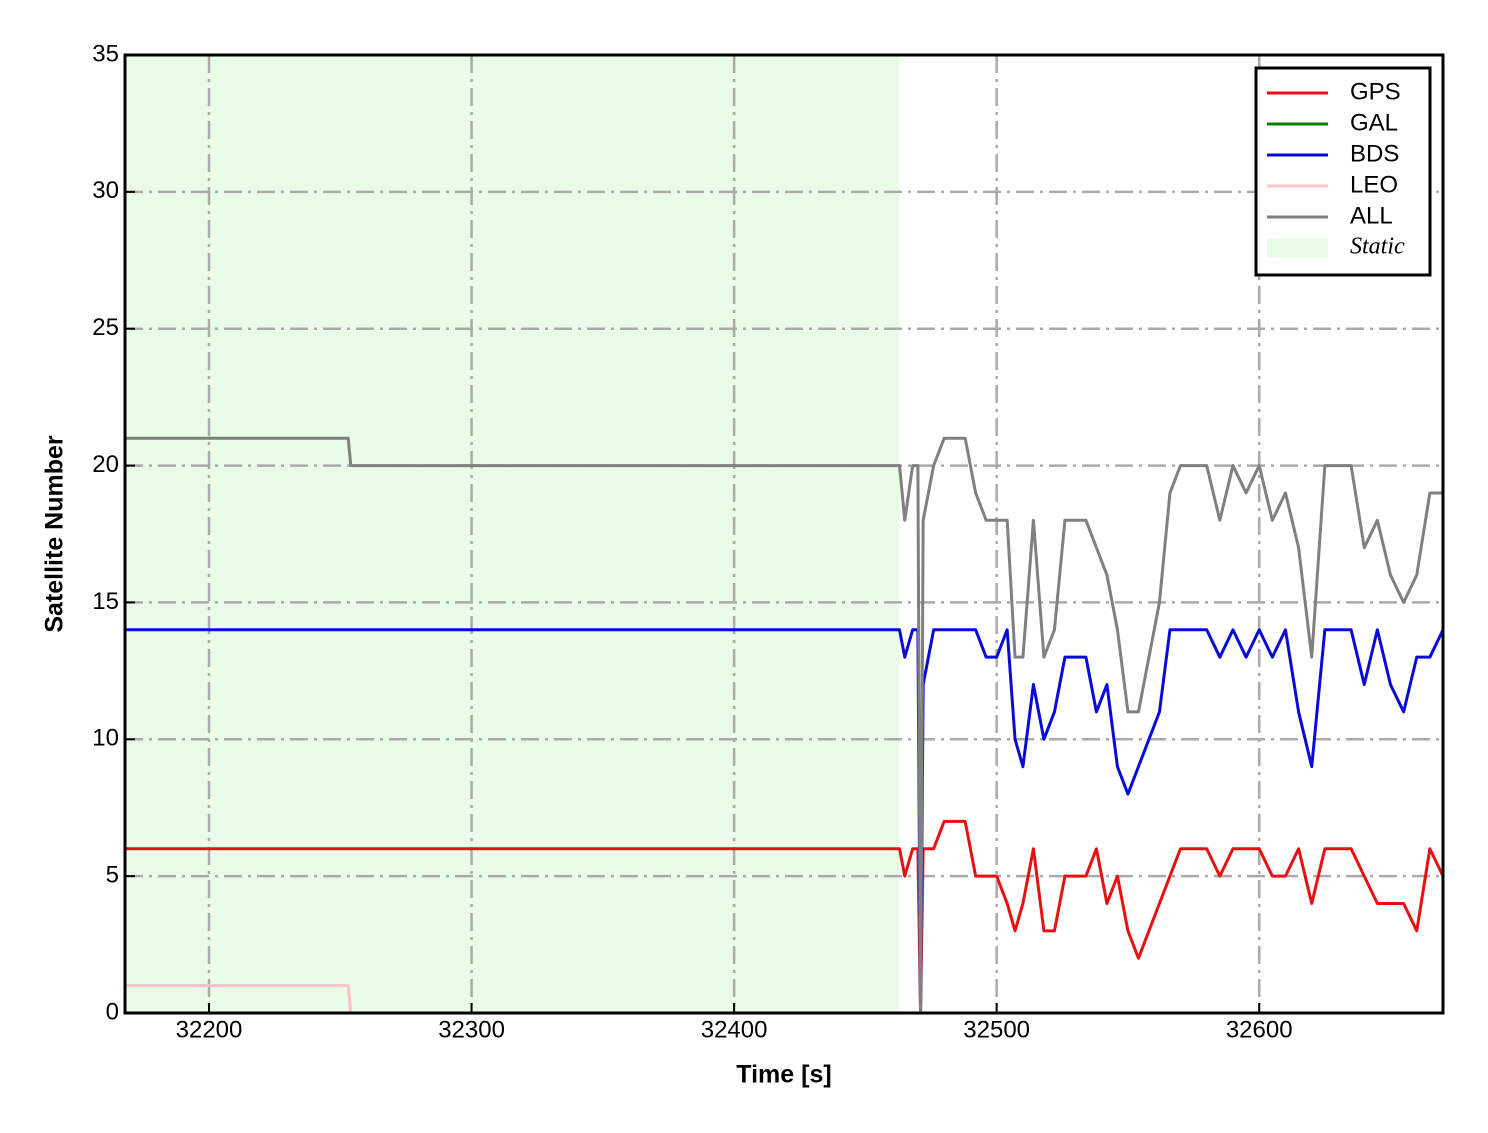  Describe the element at coordinates (1343, 171) in the screenshot. I see `legend: GPS GAL BDS LEO ALL Static` at that location.